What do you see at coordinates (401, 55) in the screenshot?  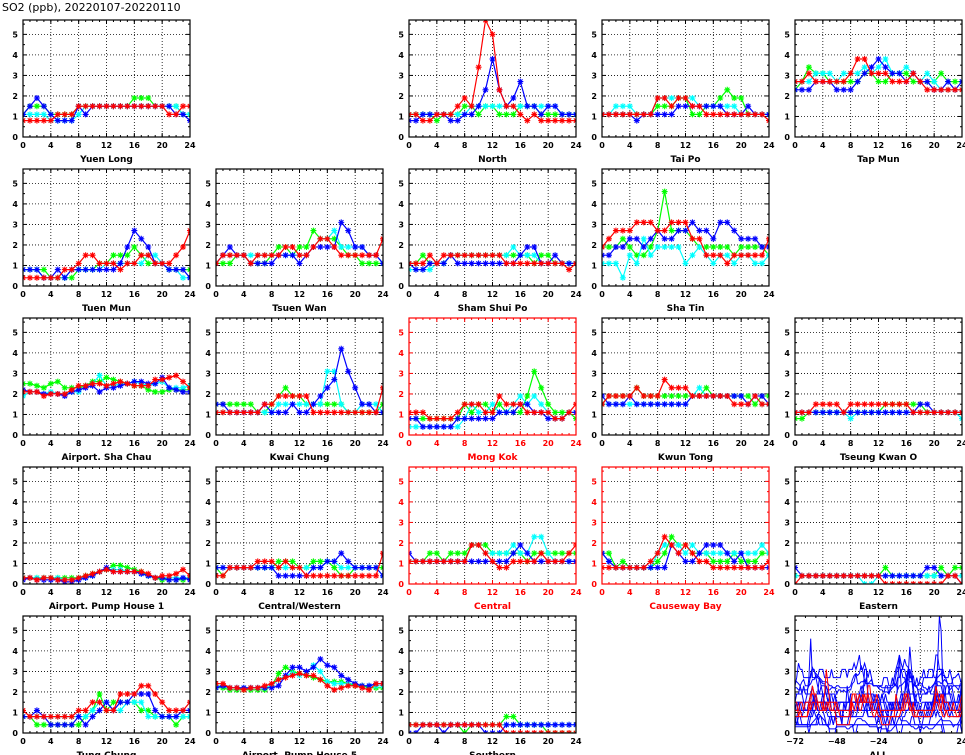 I see `y-tick-label: 4` at bounding box center [401, 55].